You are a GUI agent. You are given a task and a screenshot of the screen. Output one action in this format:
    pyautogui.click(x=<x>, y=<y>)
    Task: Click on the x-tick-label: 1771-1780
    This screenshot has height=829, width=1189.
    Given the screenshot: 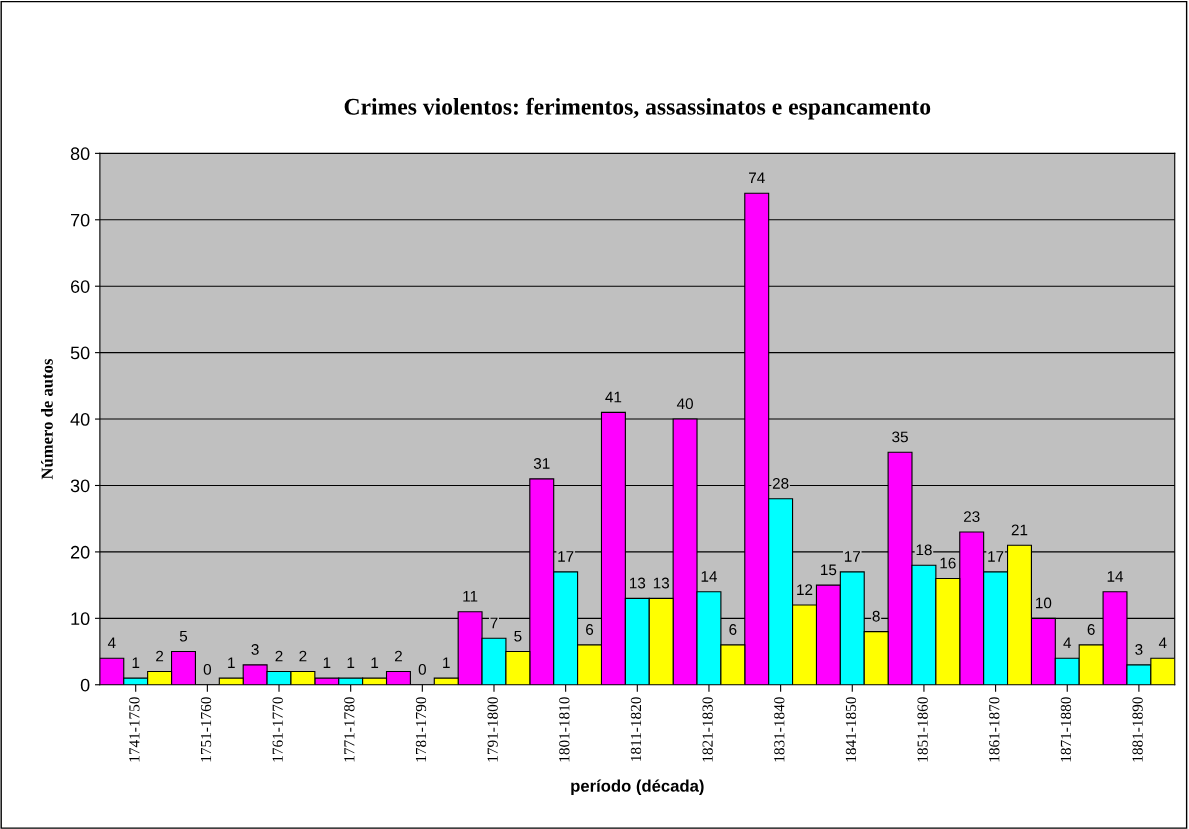 What is the action you would take?
    pyautogui.click(x=349, y=729)
    